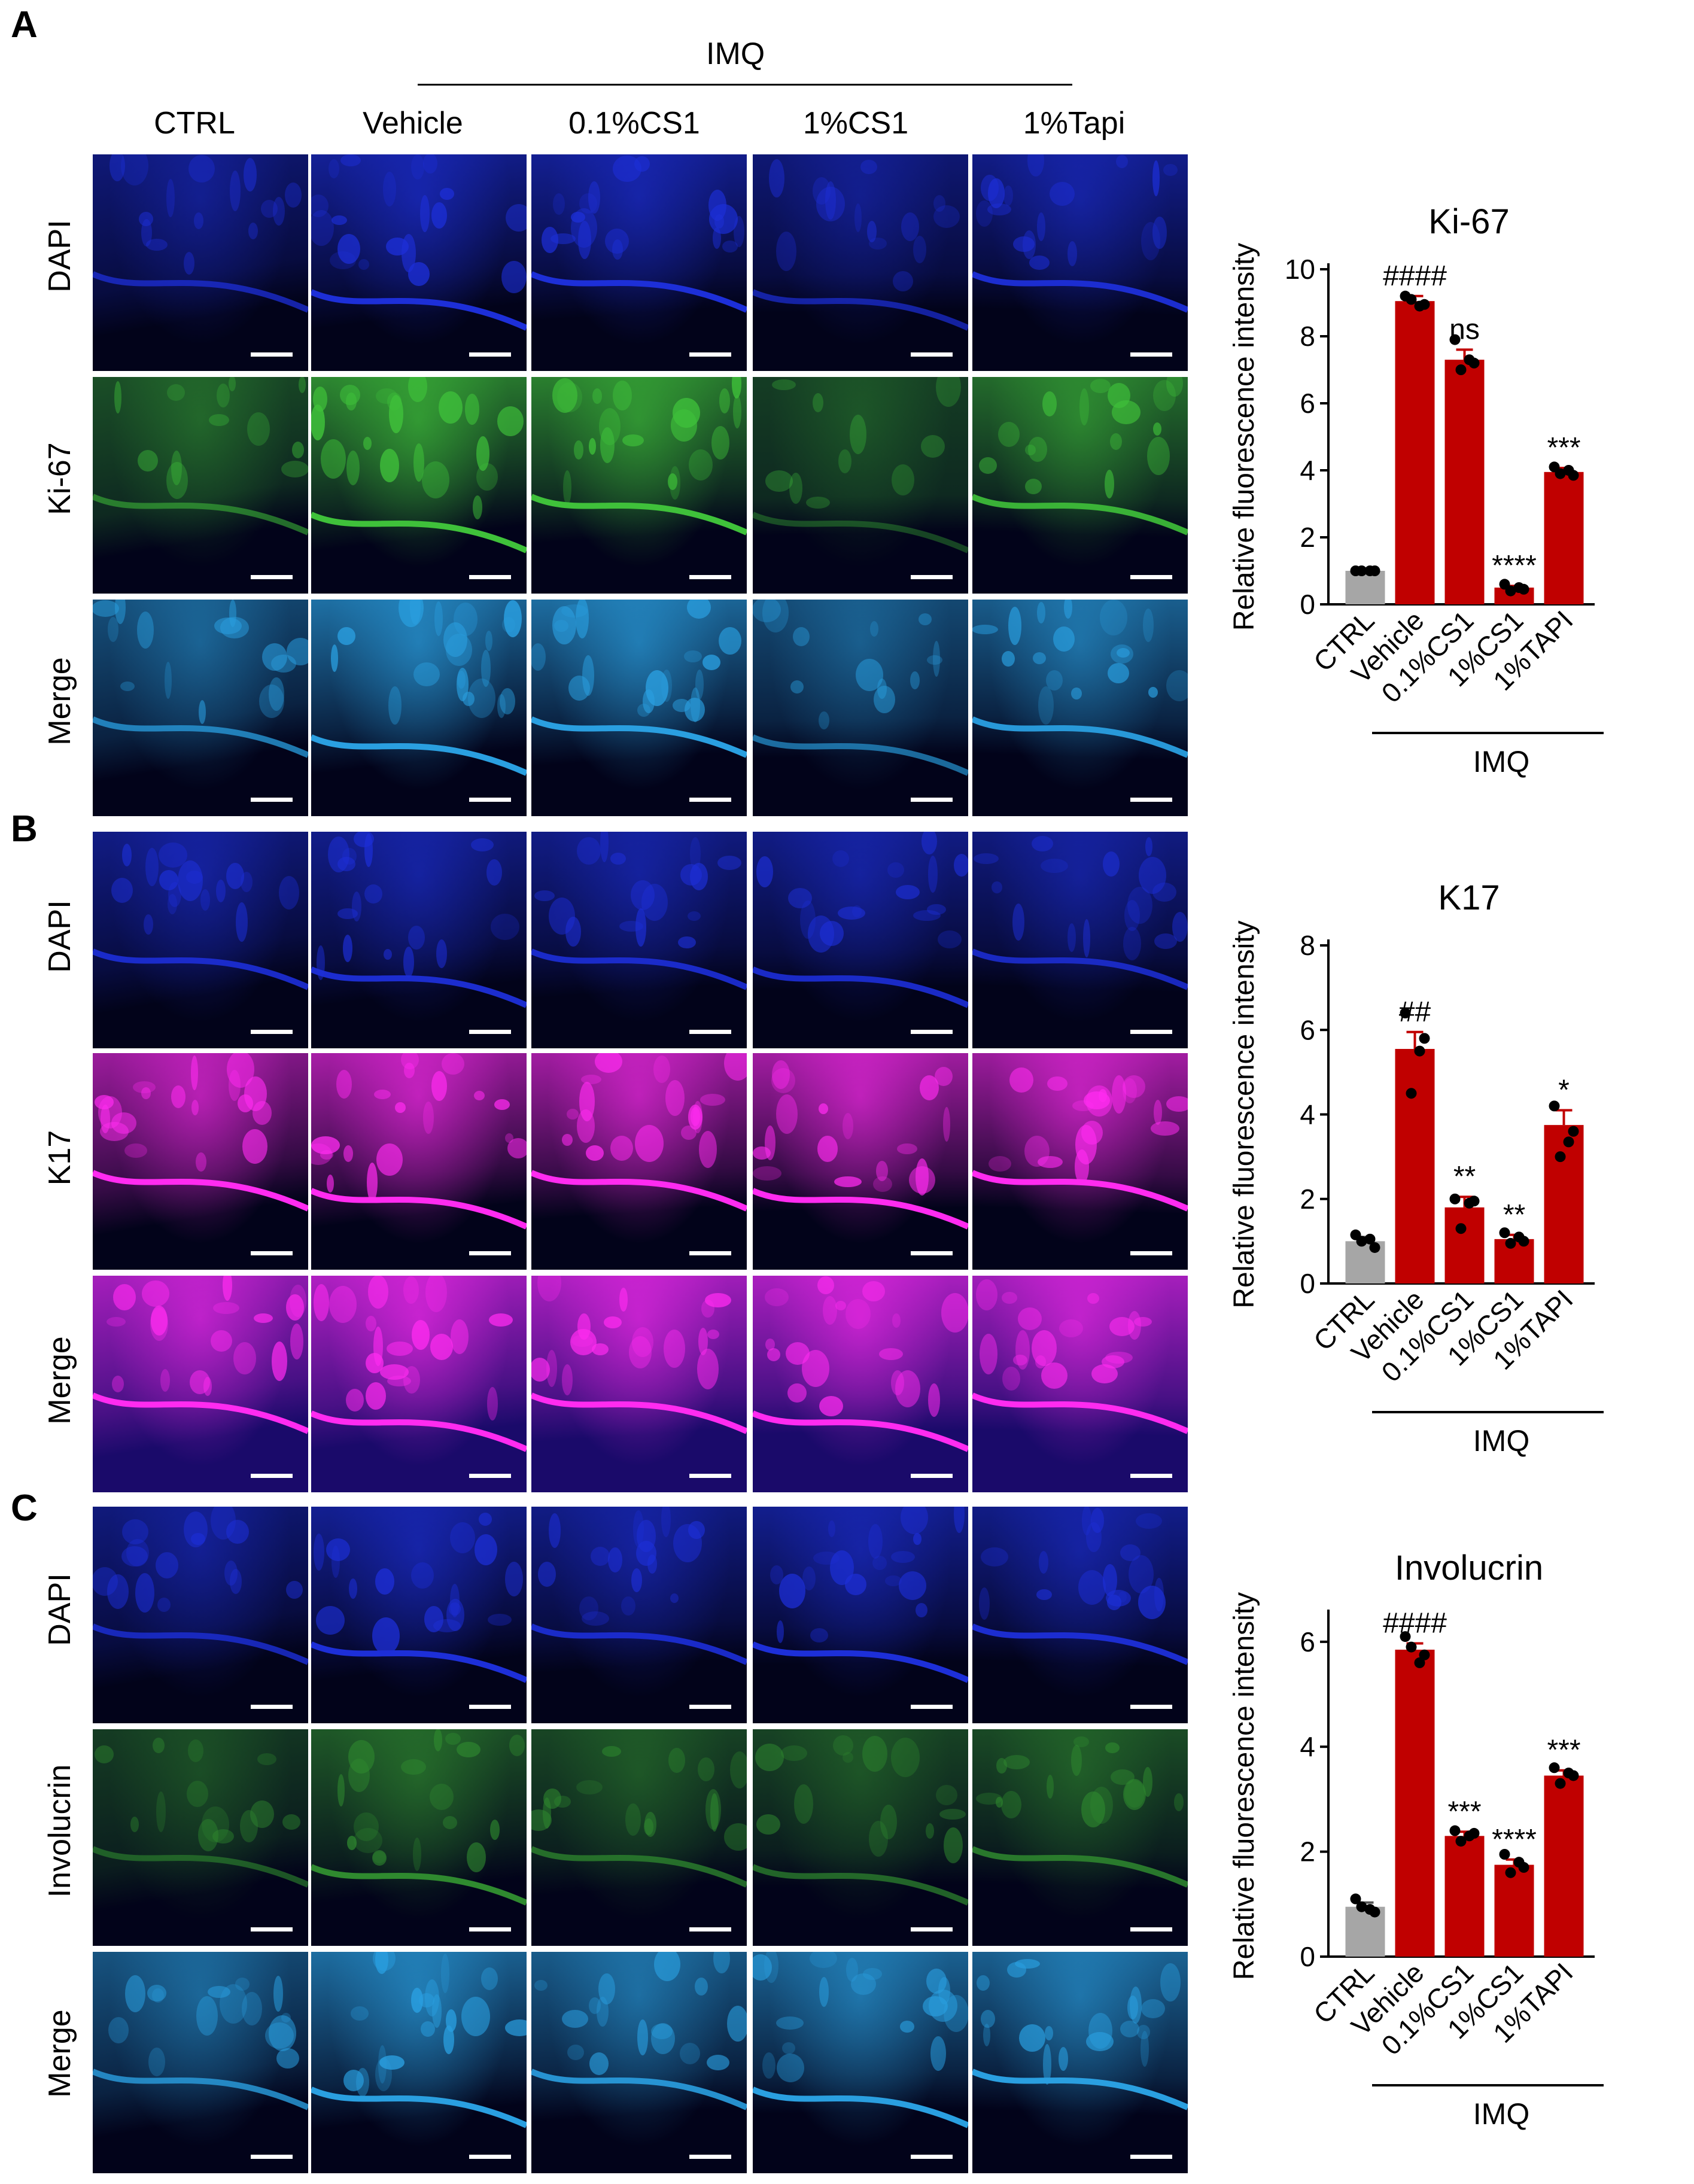 The width and height of the screenshot is (1694, 2184). I want to click on micro-image-c-merge-ctrl, so click(200, 2062).